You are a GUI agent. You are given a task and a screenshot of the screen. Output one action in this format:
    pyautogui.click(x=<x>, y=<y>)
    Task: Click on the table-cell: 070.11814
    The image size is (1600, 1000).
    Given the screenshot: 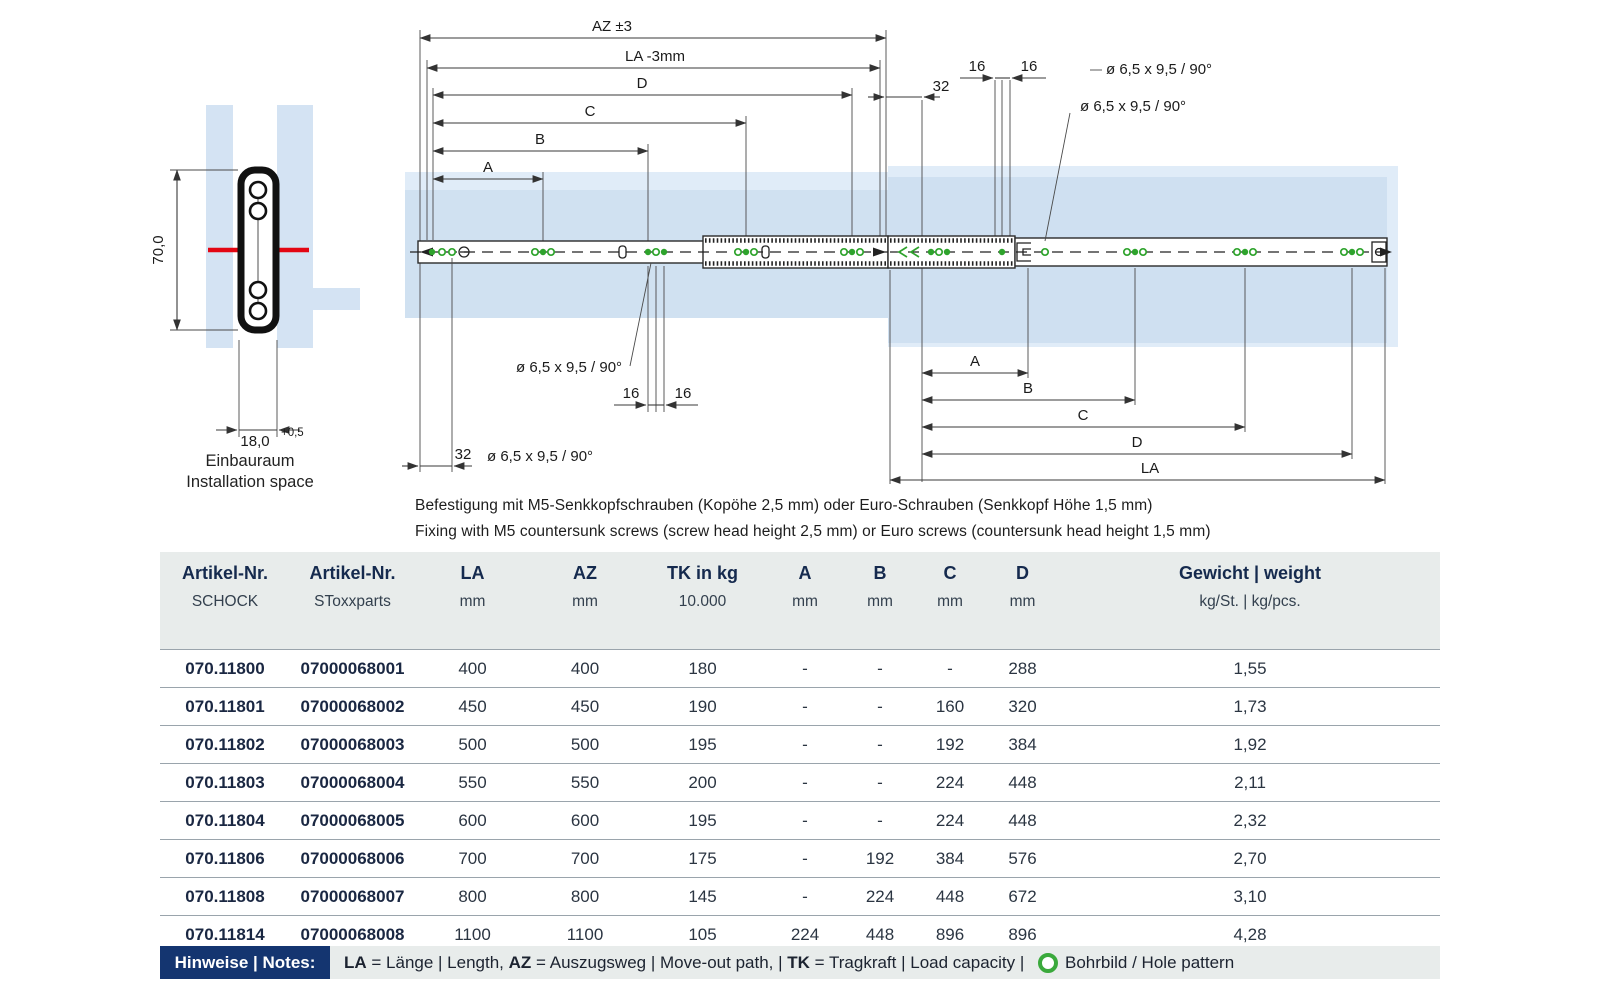 What is the action you would take?
    pyautogui.click(x=225, y=934)
    